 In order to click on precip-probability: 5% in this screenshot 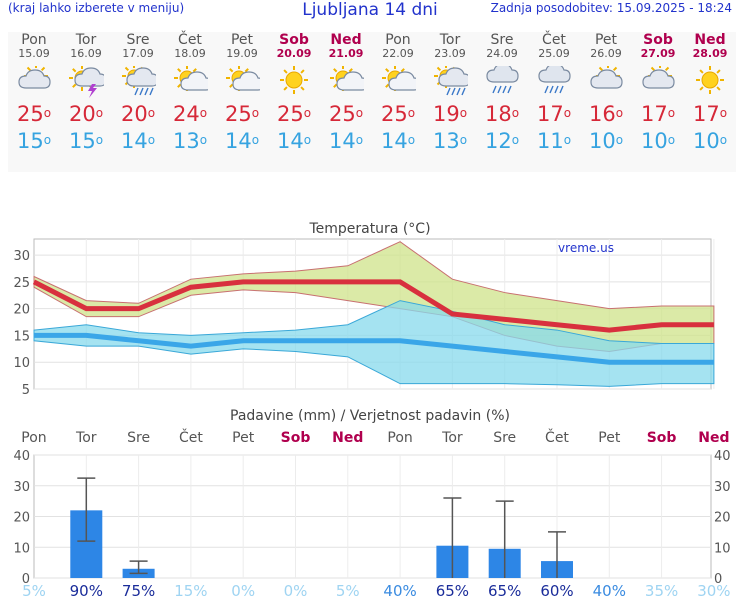, I will do `click(34, 591)`.